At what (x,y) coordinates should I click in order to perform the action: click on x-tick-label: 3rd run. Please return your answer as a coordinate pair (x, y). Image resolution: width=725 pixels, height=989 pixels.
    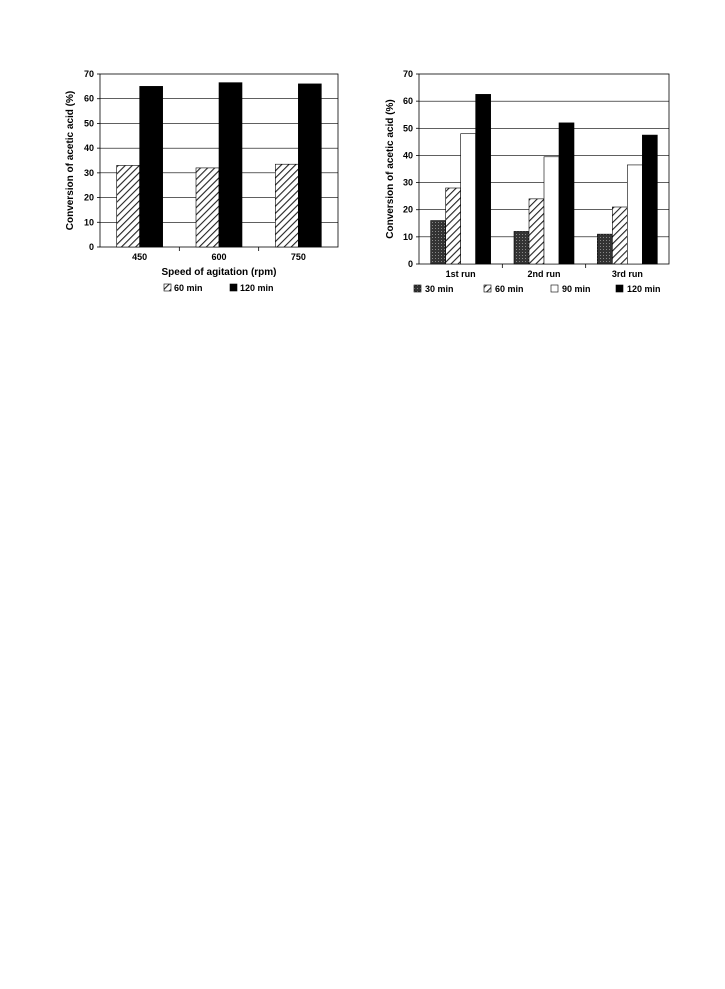
    Looking at the image, I should click on (627, 274).